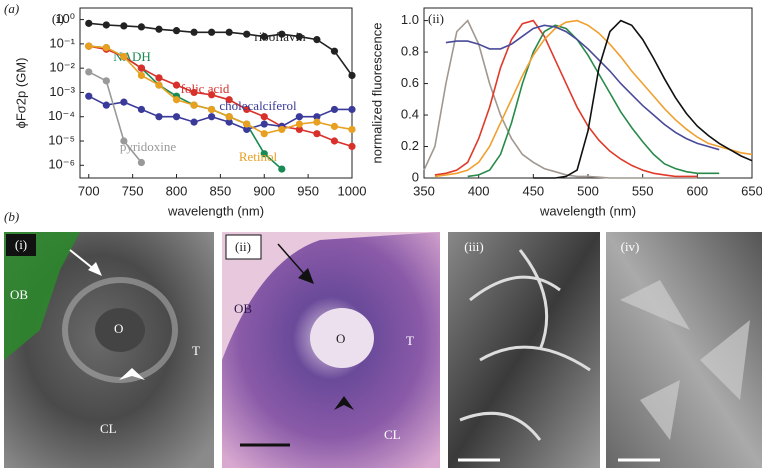  I want to click on panel-label: (b), so click(11, 216).